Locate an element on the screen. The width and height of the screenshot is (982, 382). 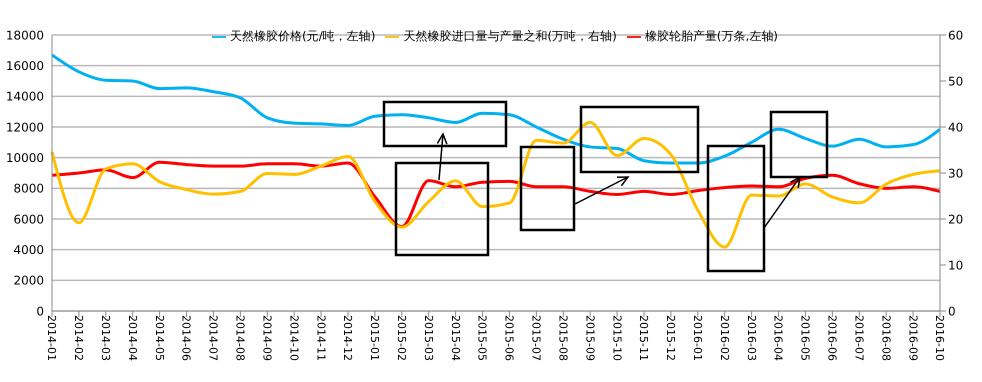
x-tick-label: 2016-03 is located at coordinates (751, 338).